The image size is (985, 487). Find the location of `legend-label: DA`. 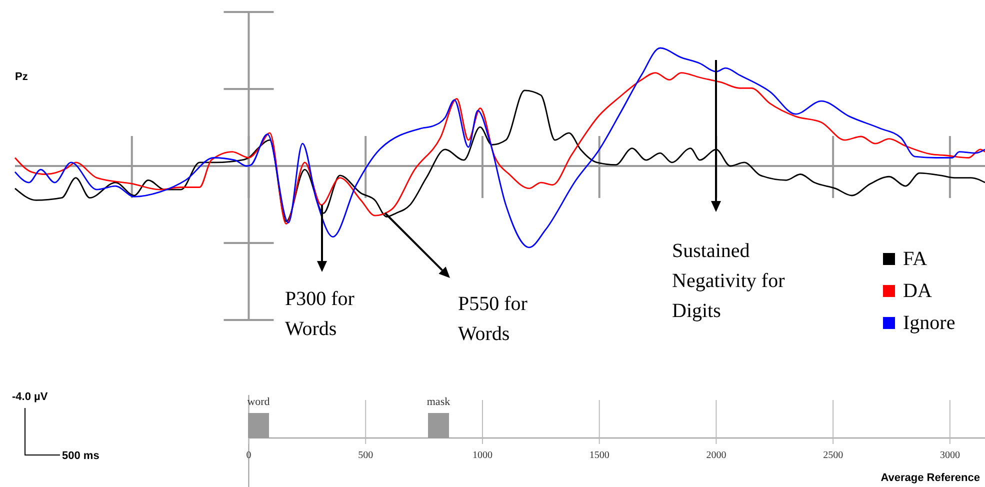

legend-label: DA is located at coordinates (917, 291).